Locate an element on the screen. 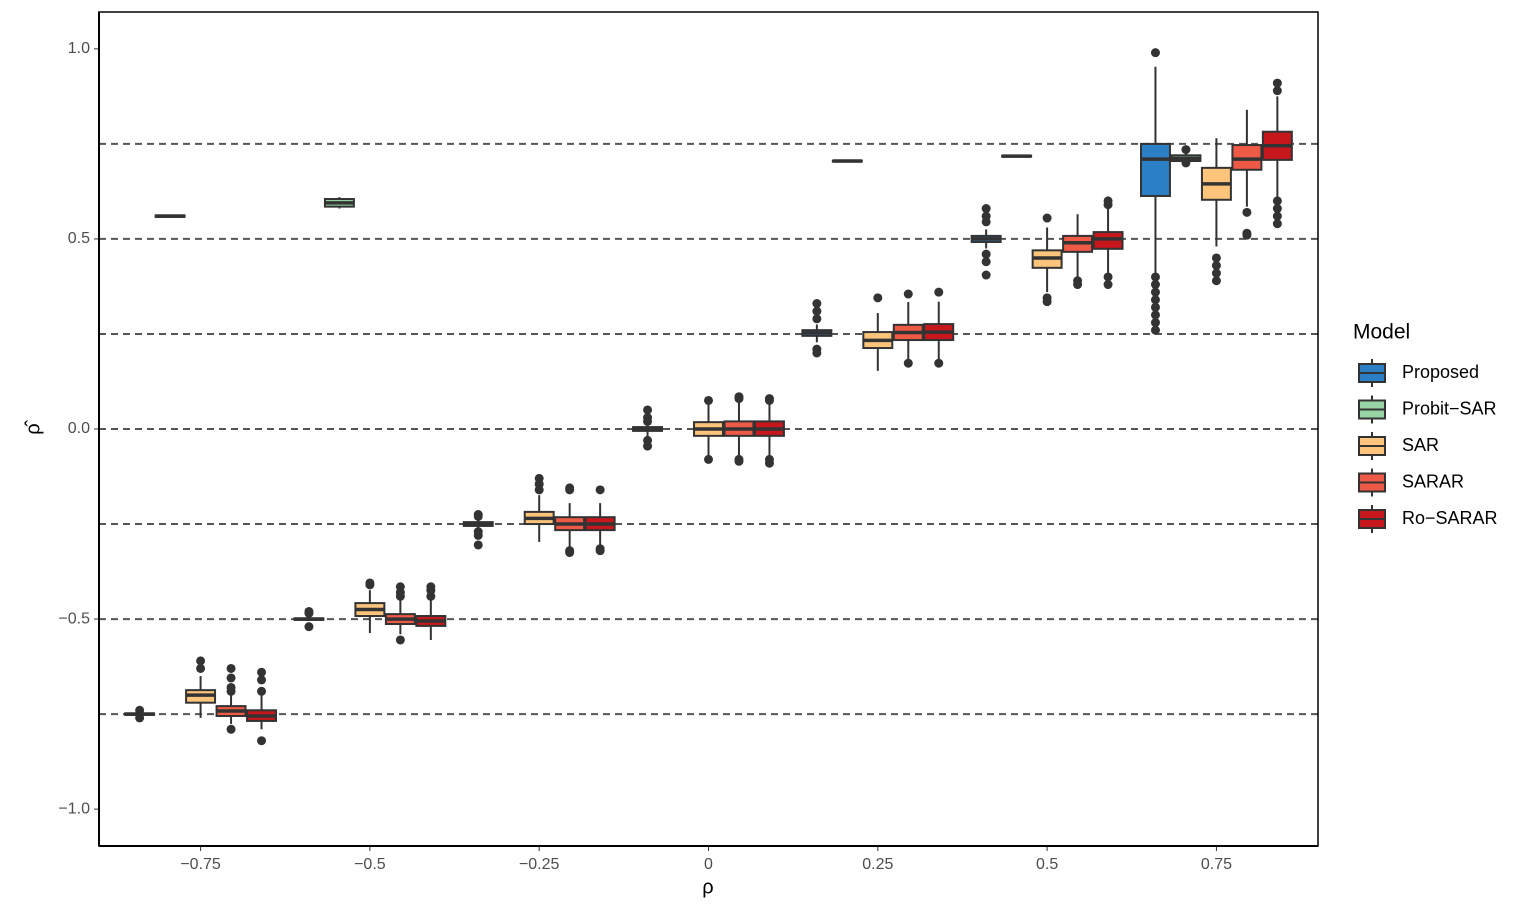  y-tick-label: −1.0 is located at coordinates (74, 808).